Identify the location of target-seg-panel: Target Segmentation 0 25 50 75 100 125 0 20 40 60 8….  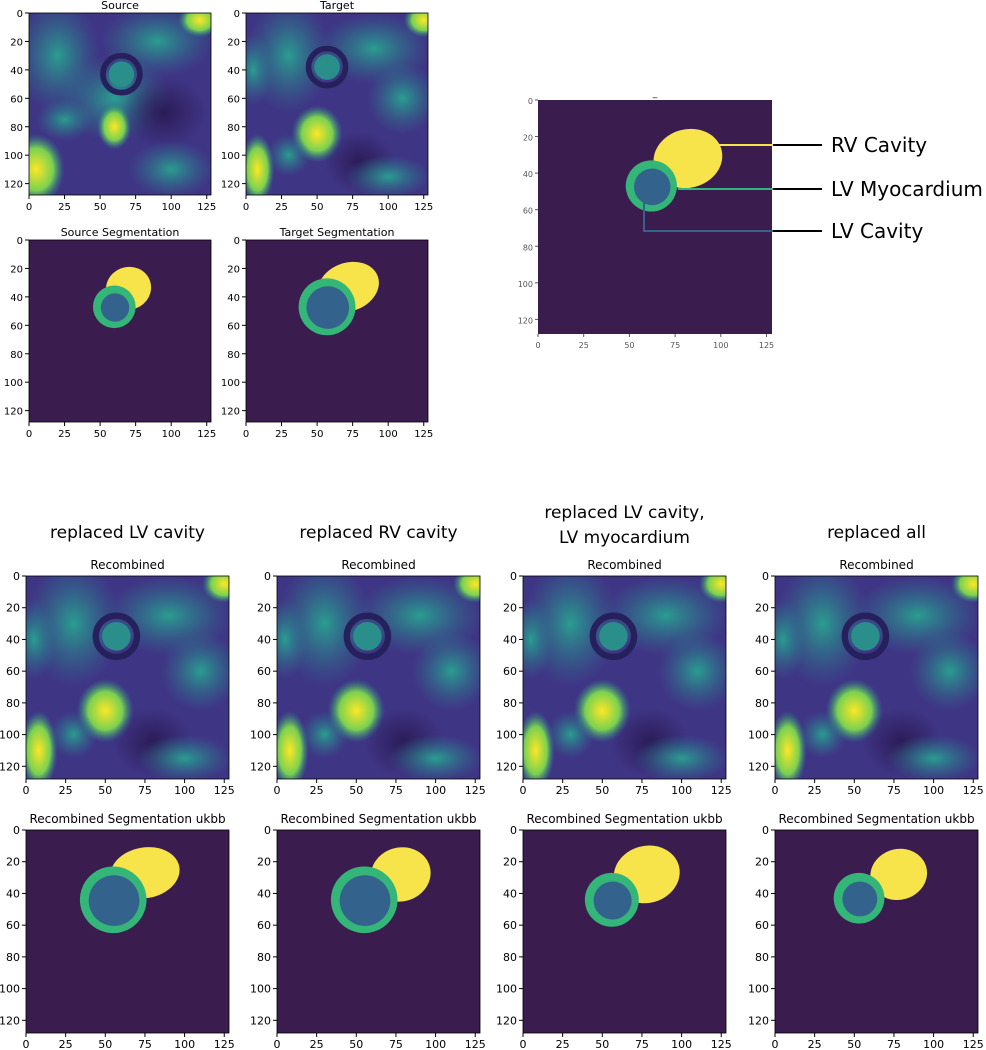
(327, 333).